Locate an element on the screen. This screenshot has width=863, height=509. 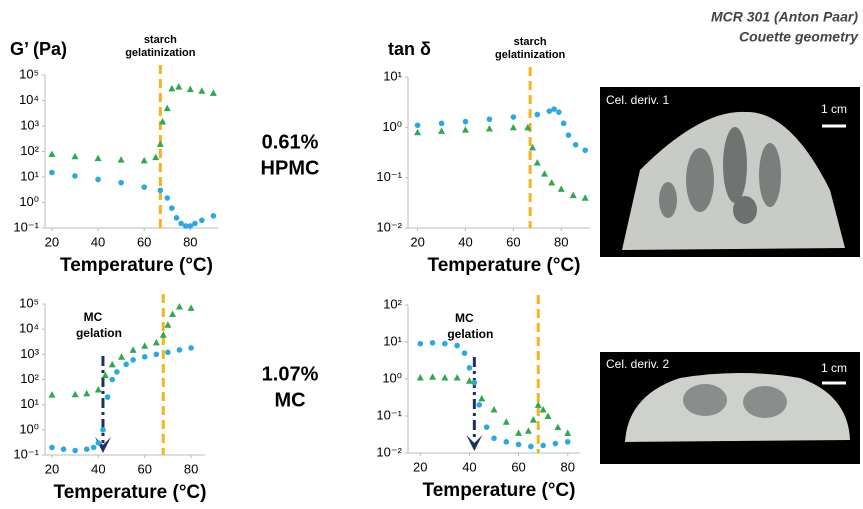
photo-label: Cel. deriv. 2 is located at coordinates (637, 364).